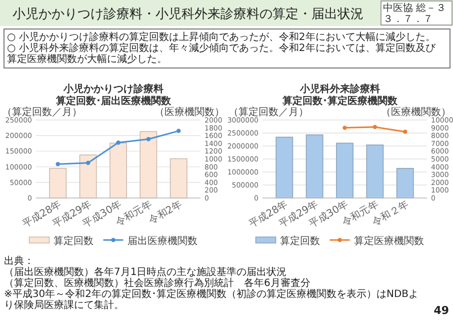 The image size is (453, 320). I want to click on source-note: 出典：, so click(19, 261).